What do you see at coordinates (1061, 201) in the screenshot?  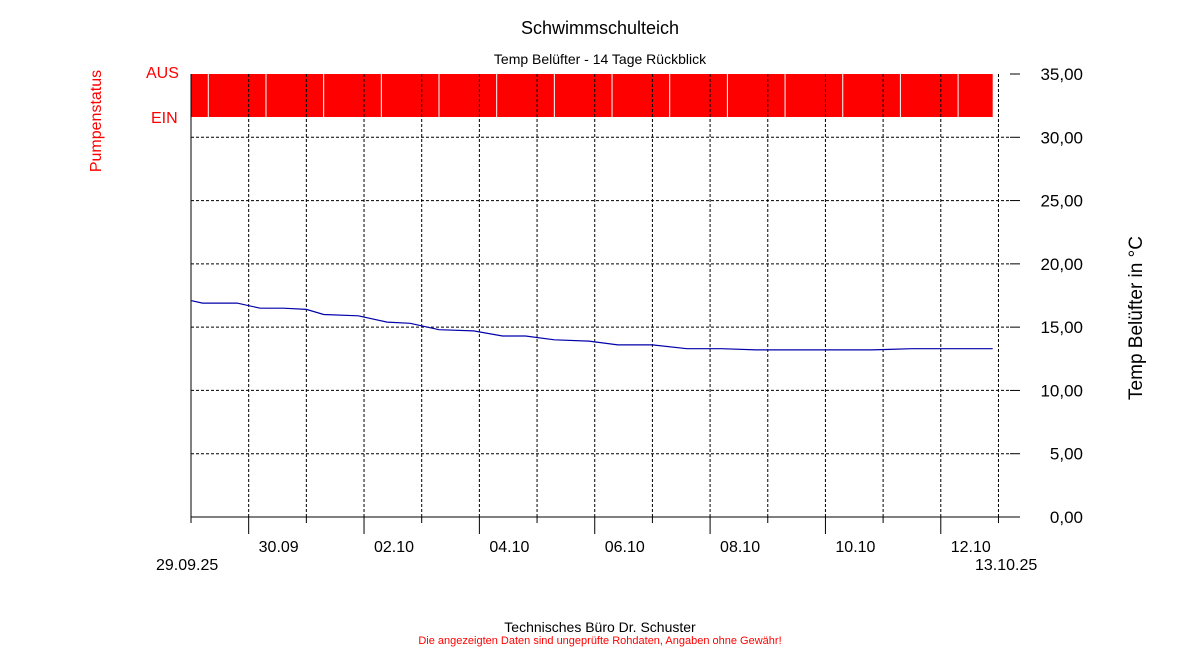 I see `y-tick-label: 25,00` at bounding box center [1061, 201].